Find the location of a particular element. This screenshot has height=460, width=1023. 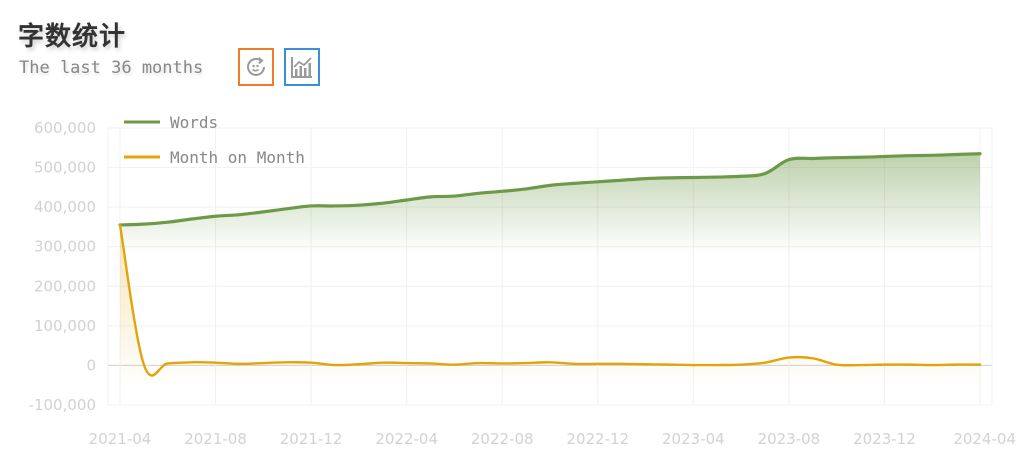

legend-item-words: Words is located at coordinates (171, 122).